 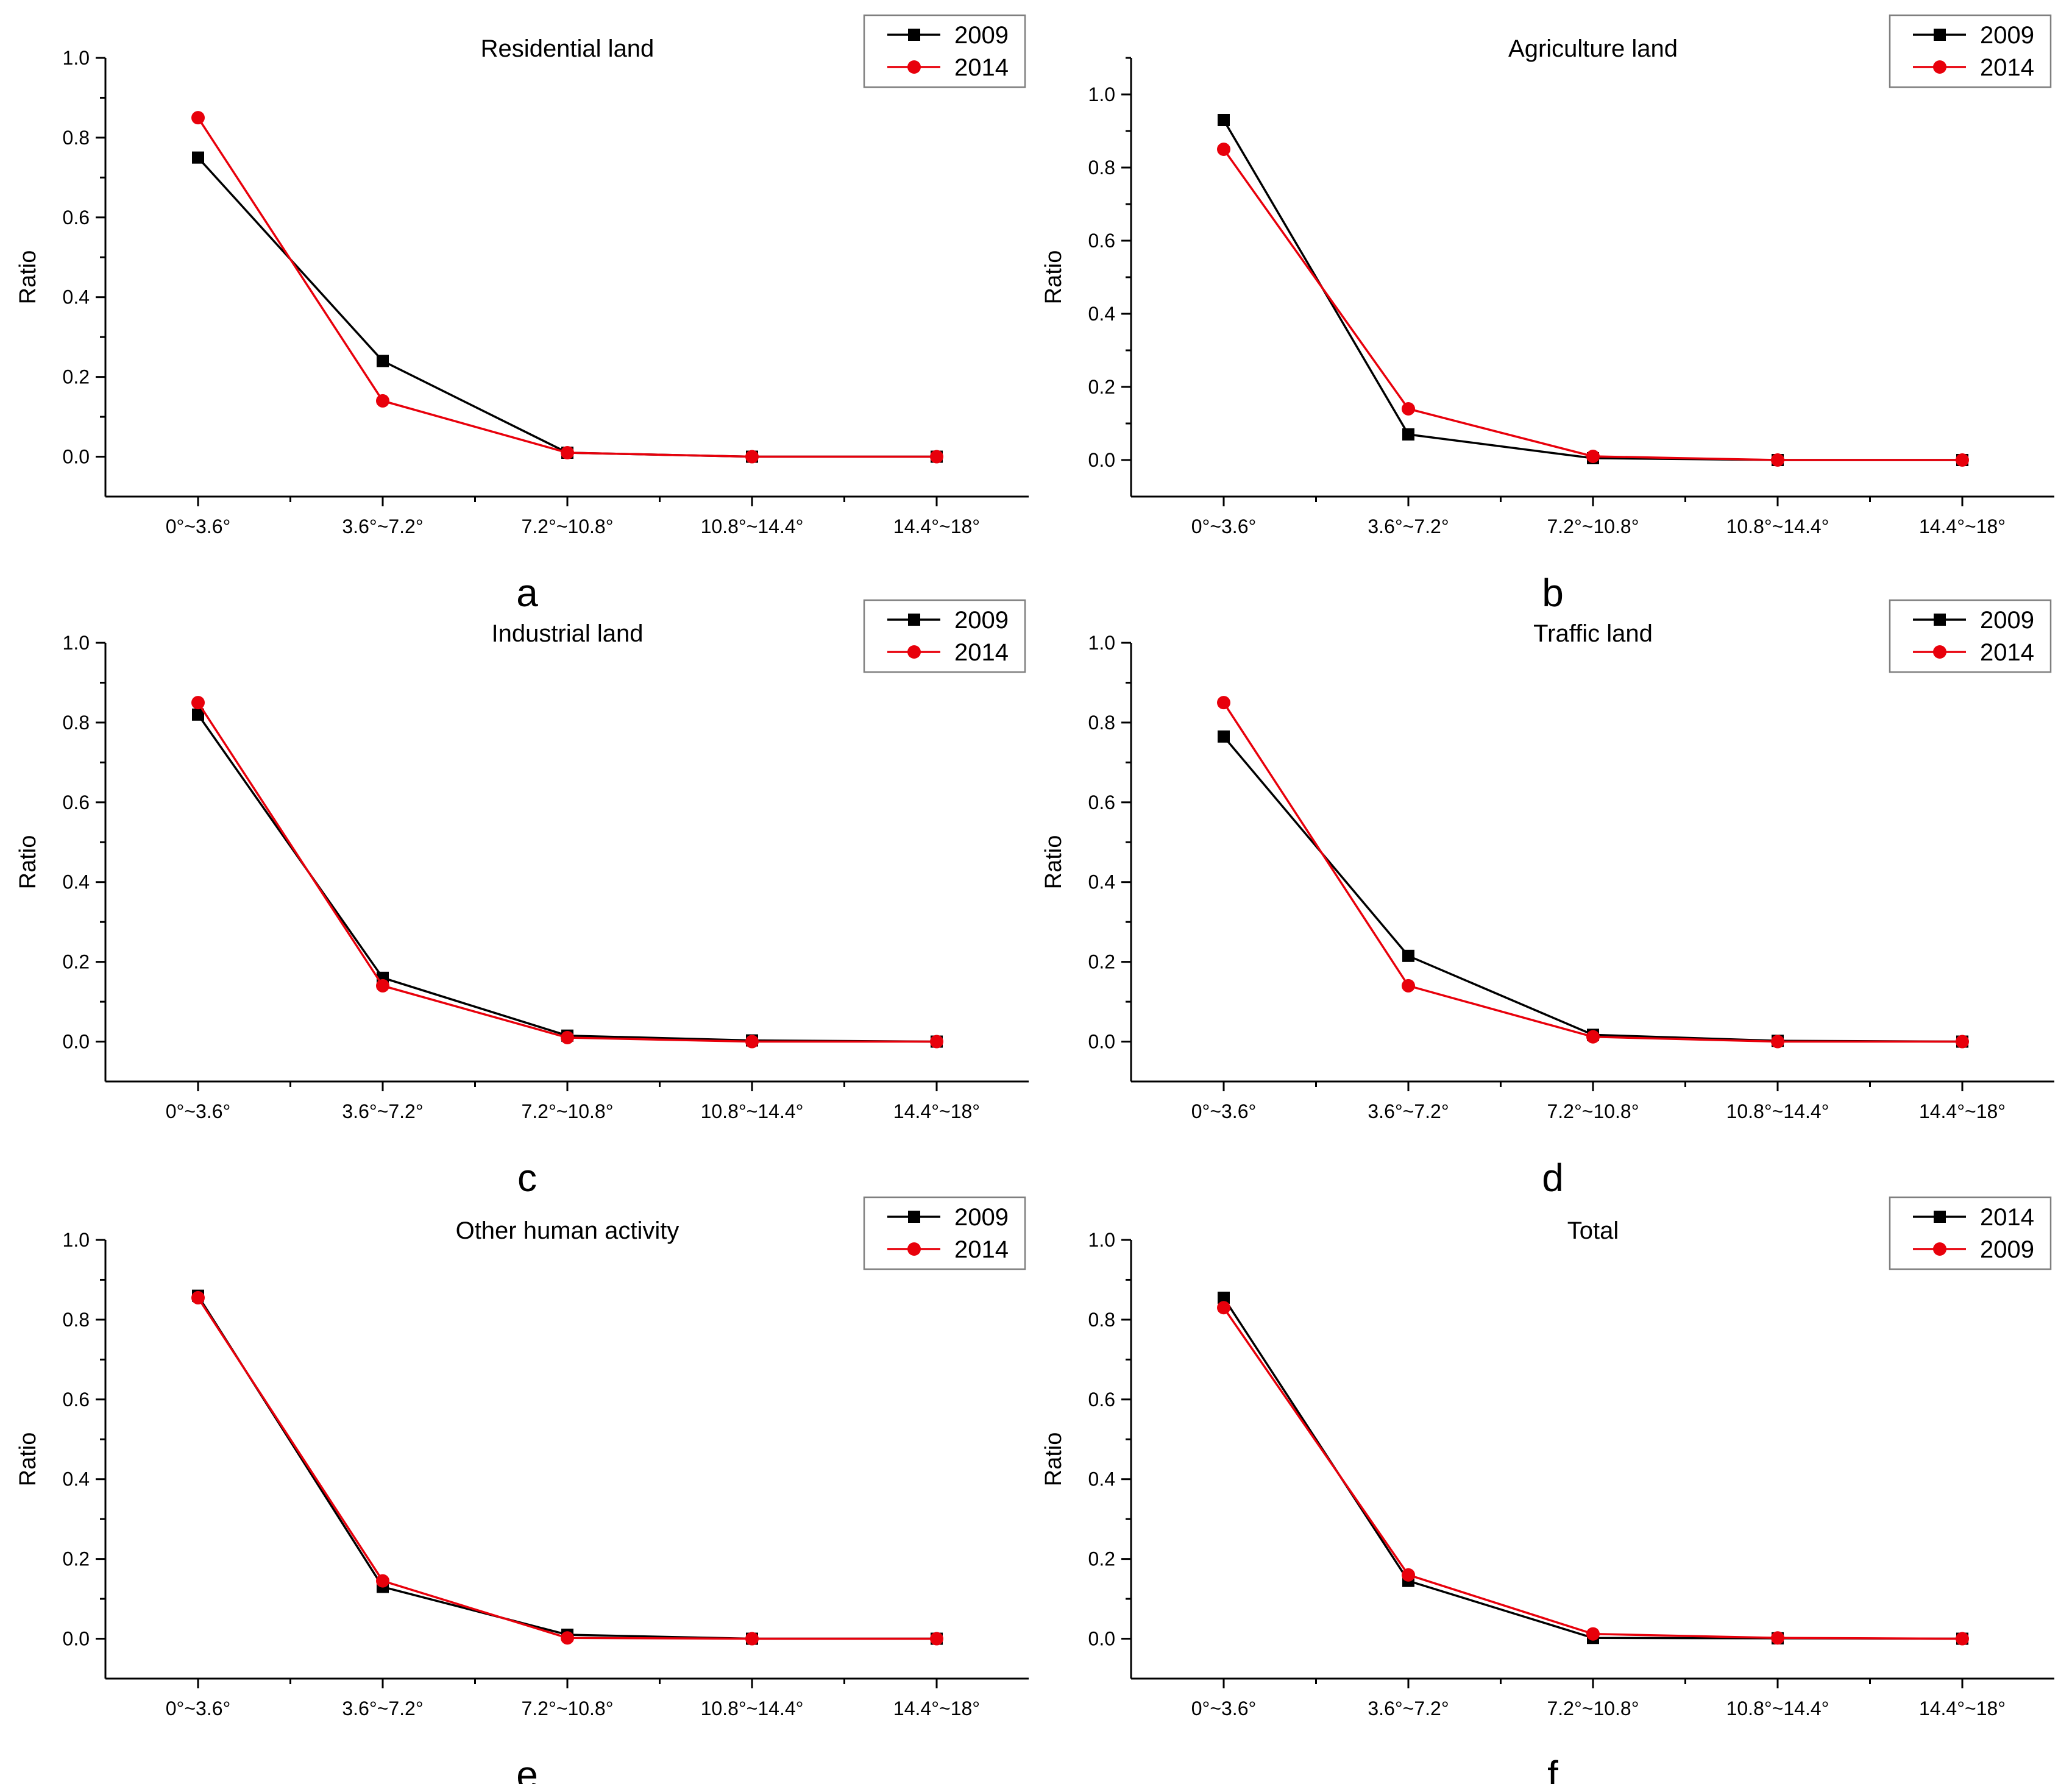 What do you see at coordinates (527, 1178) in the screenshot?
I see `panel-letter: c` at bounding box center [527, 1178].